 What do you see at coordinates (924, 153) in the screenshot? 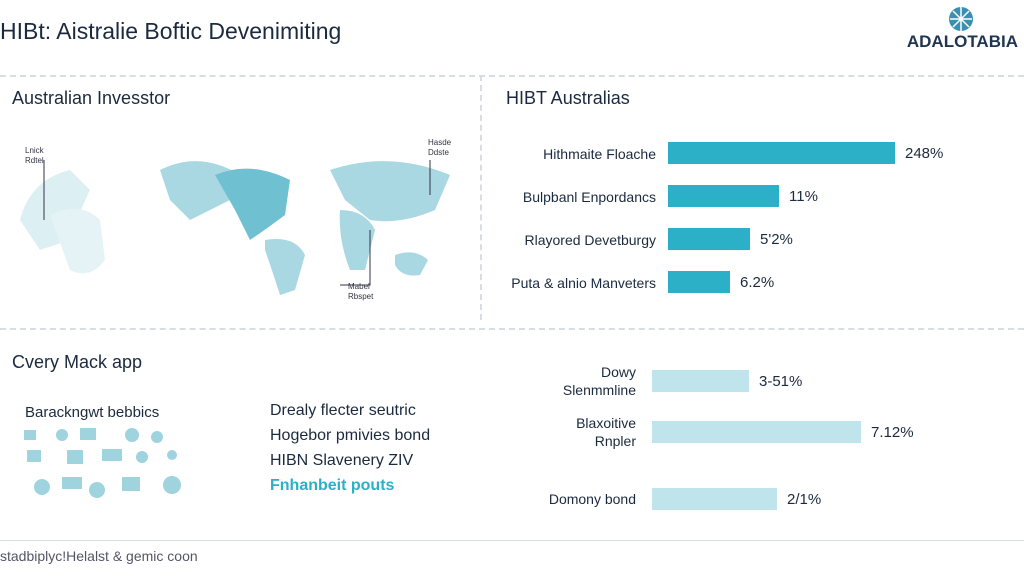
I see `bar-value: 248%` at bounding box center [924, 153].